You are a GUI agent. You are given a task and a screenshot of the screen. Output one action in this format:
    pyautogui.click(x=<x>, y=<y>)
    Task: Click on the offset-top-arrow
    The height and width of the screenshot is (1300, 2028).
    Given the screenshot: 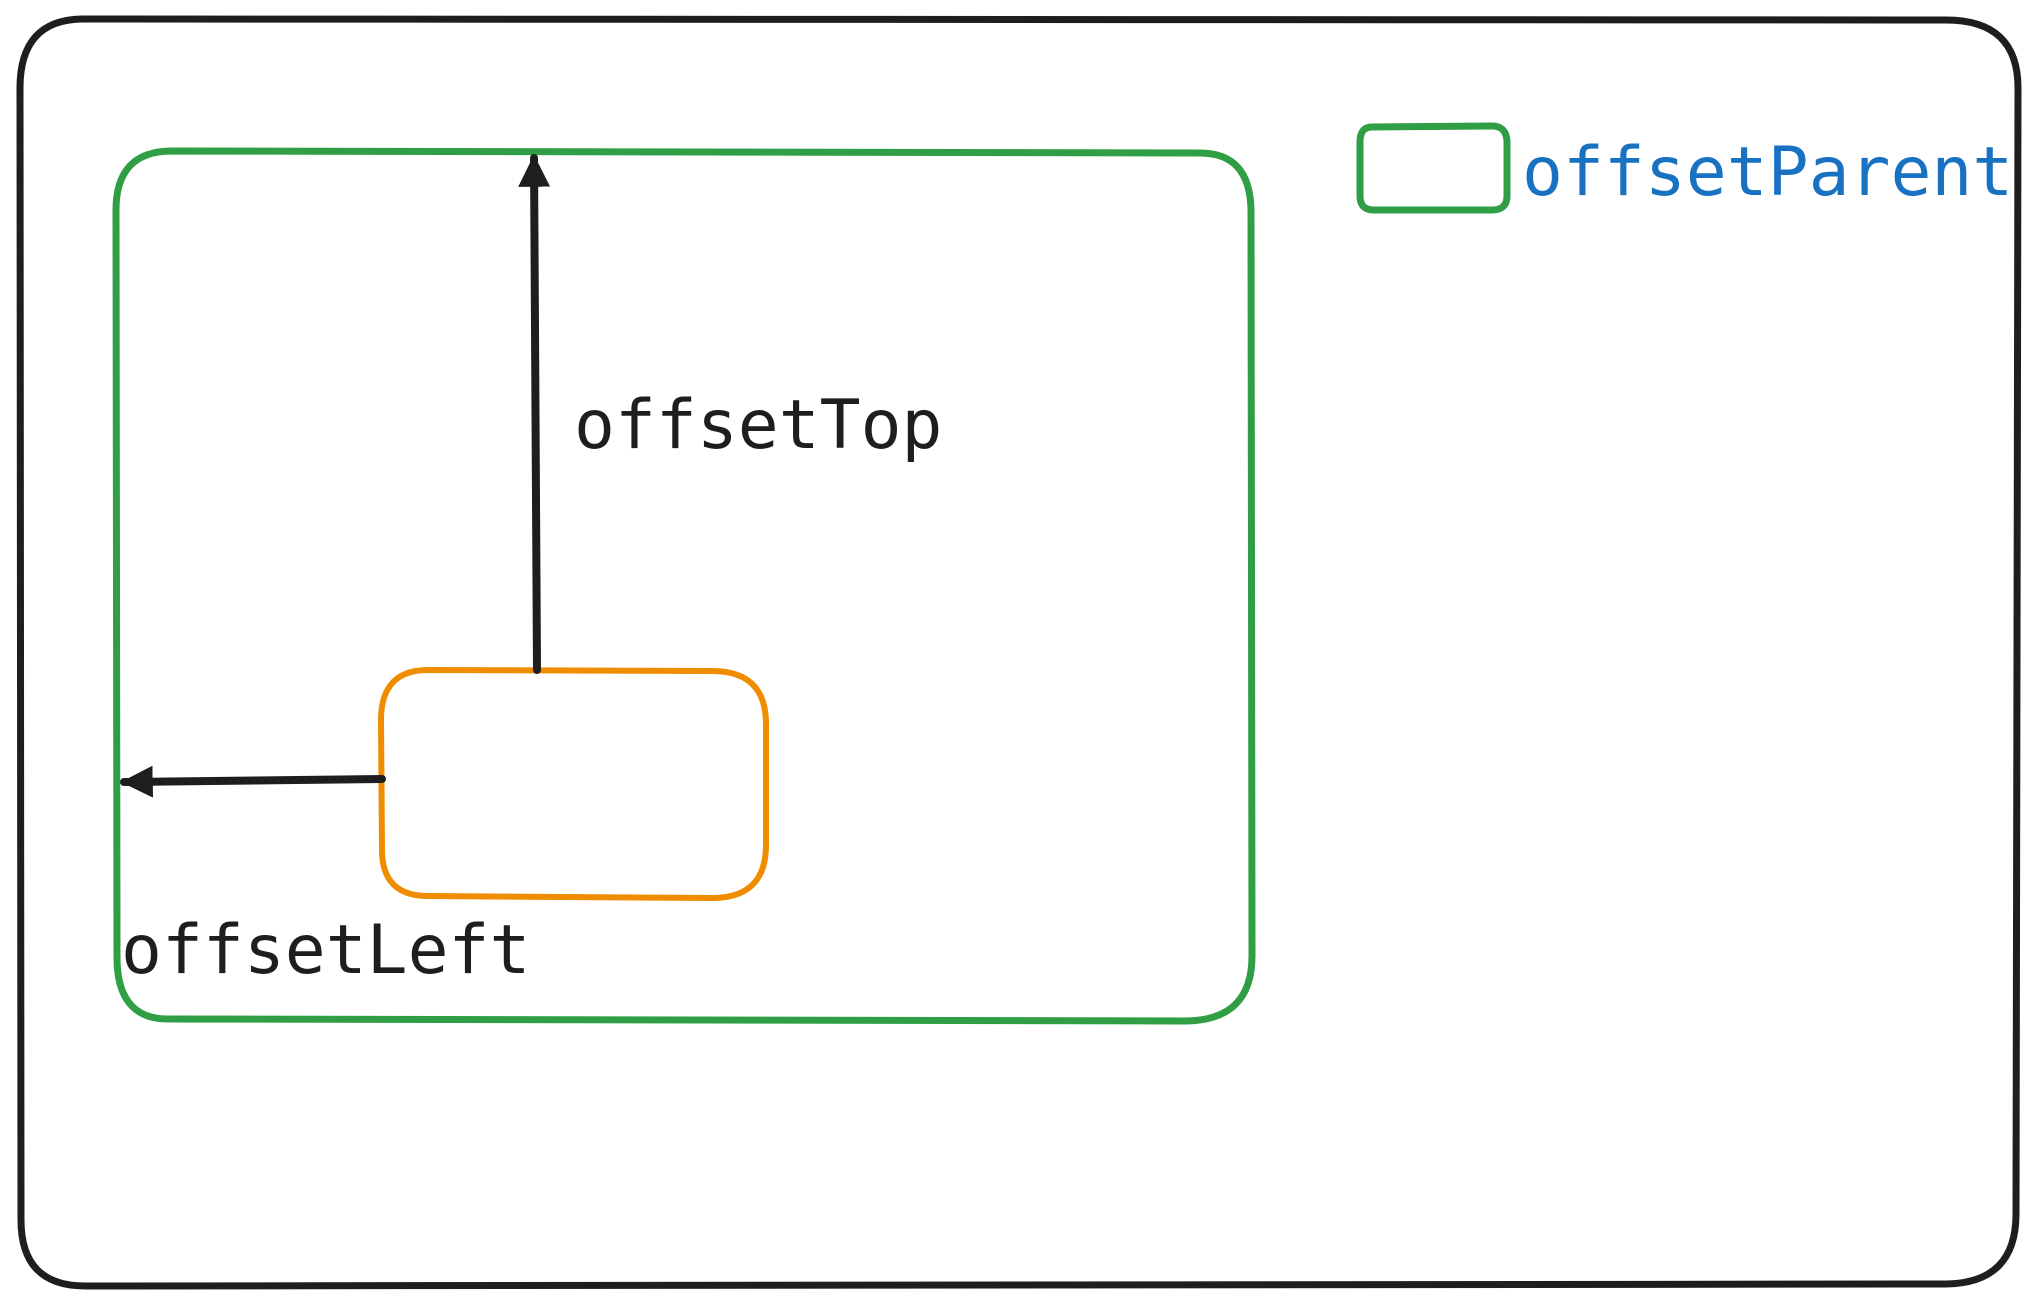 What is the action you would take?
    pyautogui.click(x=534, y=414)
    